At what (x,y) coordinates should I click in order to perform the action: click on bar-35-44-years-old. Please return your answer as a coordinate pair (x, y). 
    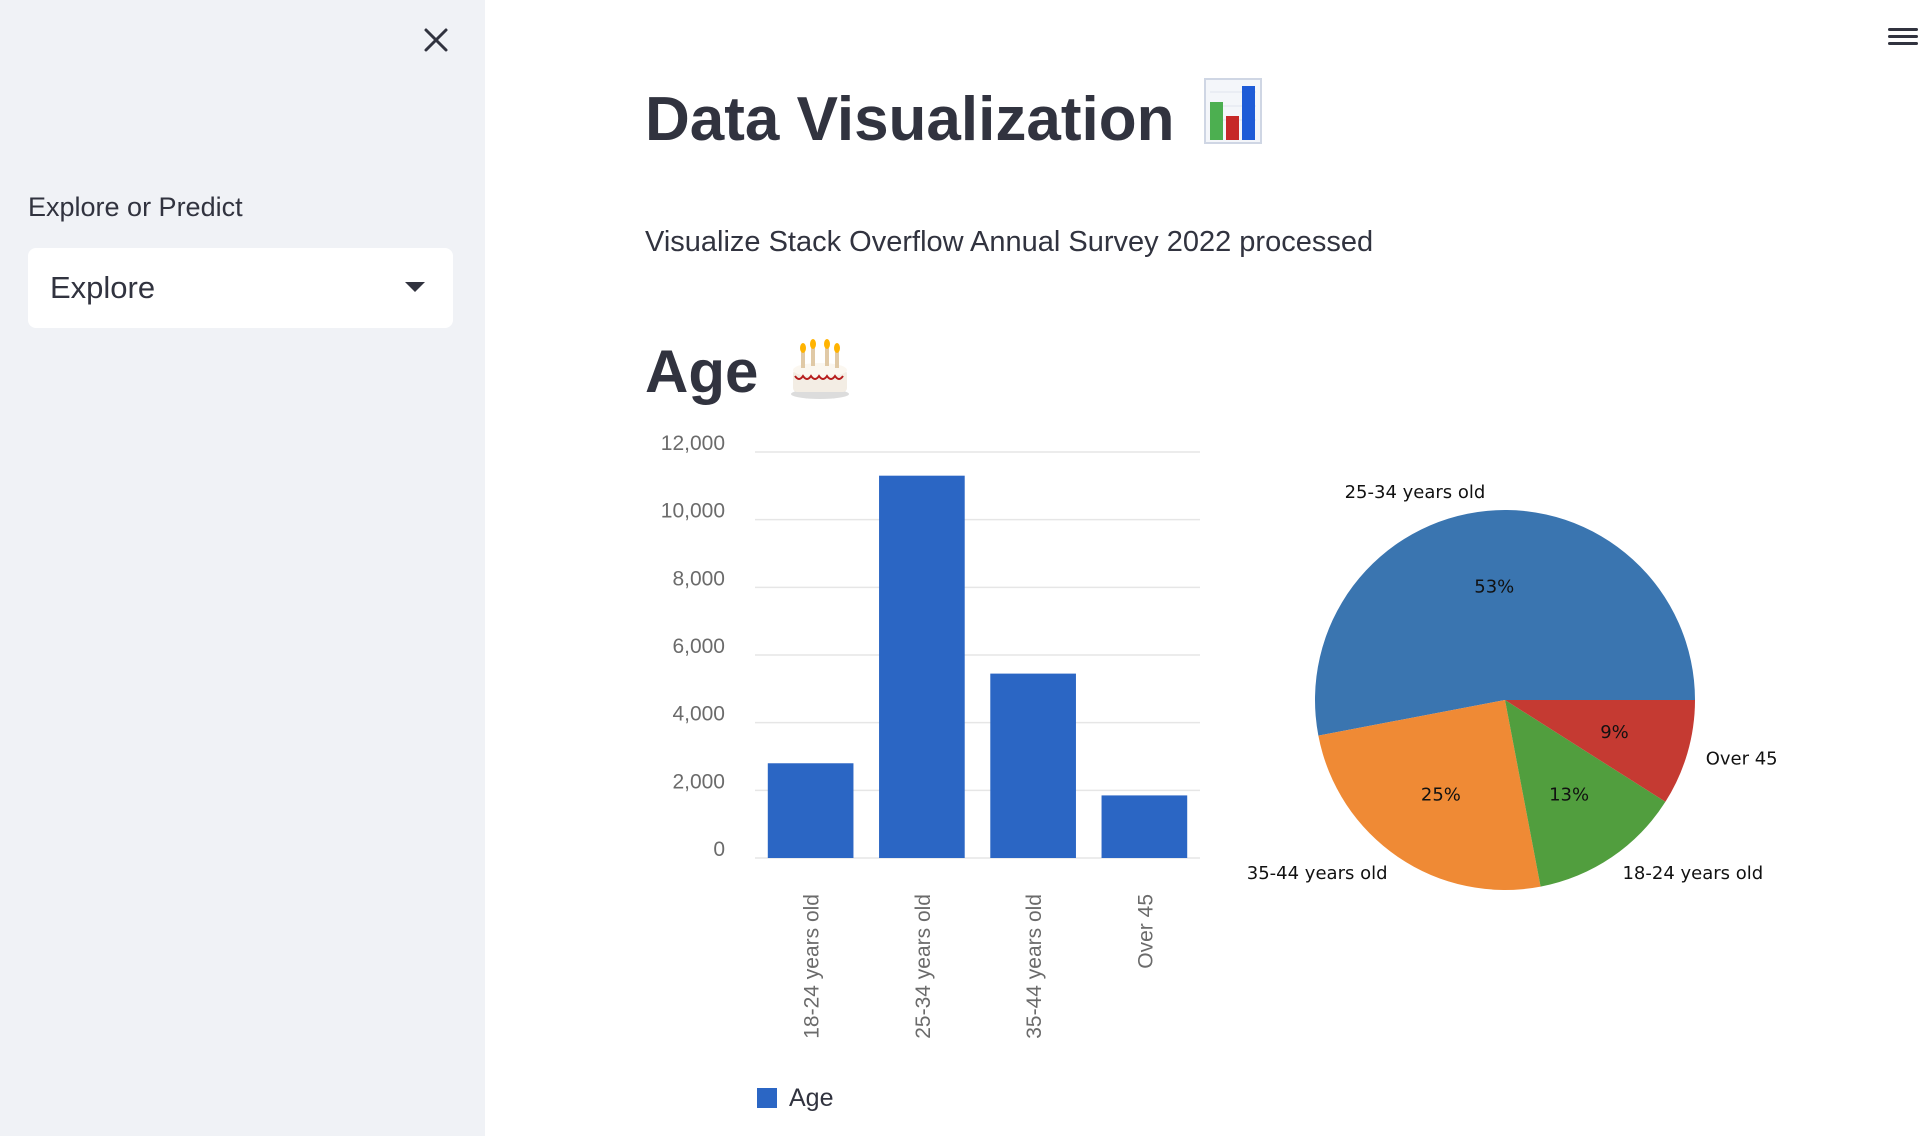
    Looking at the image, I should click on (1033, 765).